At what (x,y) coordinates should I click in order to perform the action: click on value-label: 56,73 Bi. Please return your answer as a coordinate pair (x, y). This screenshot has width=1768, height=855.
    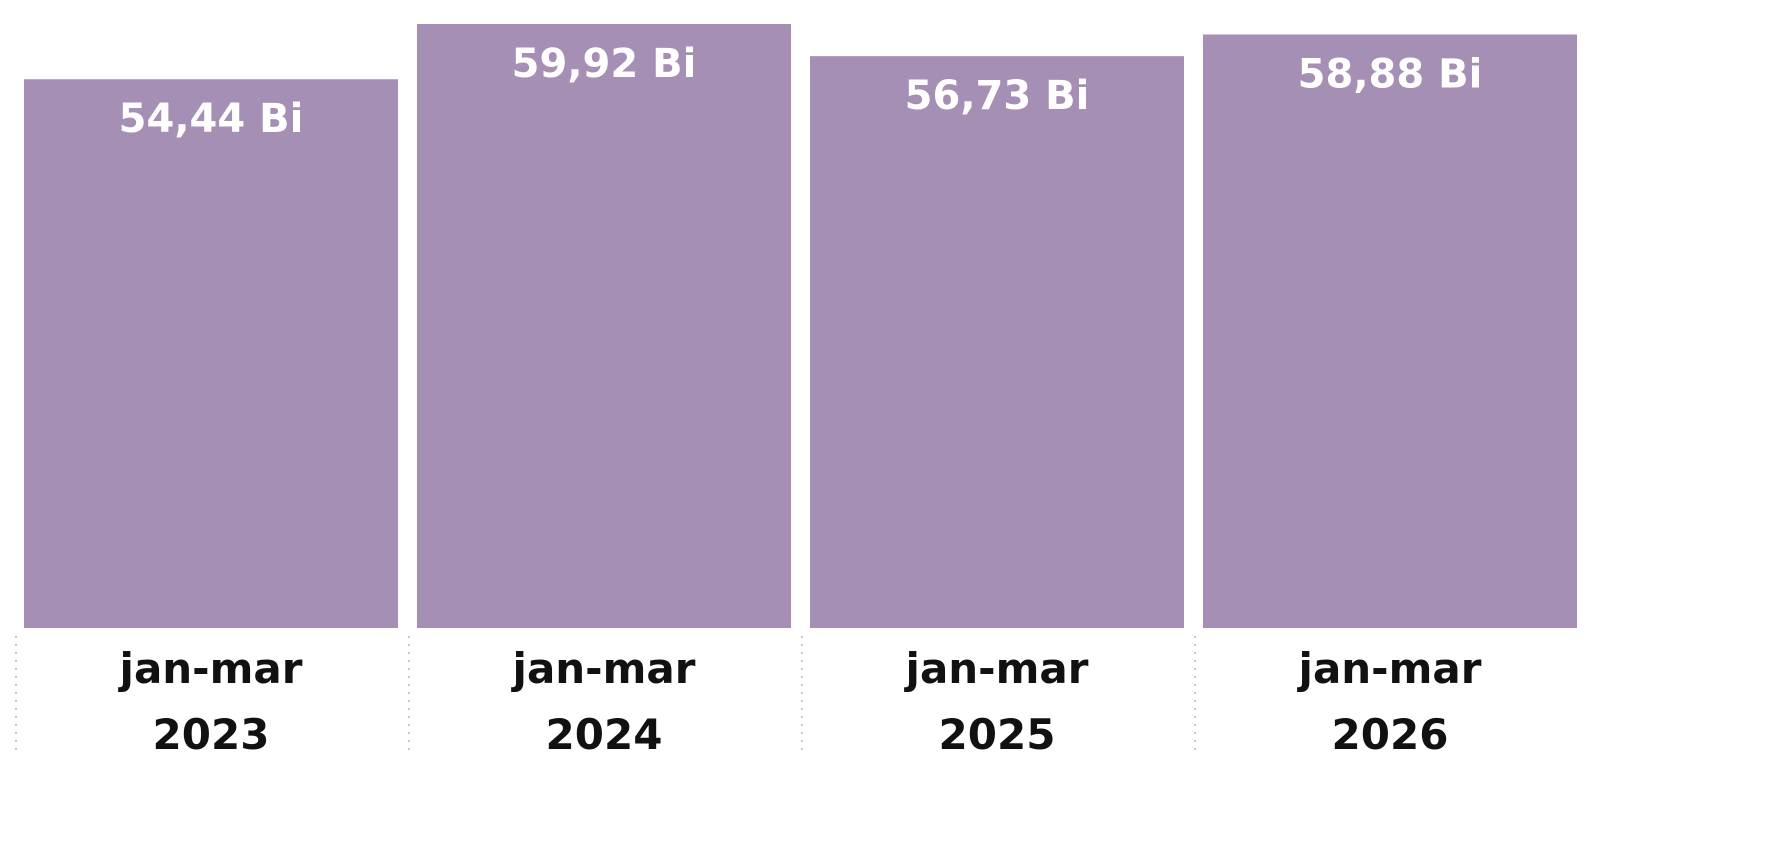
    Looking at the image, I should click on (997, 96).